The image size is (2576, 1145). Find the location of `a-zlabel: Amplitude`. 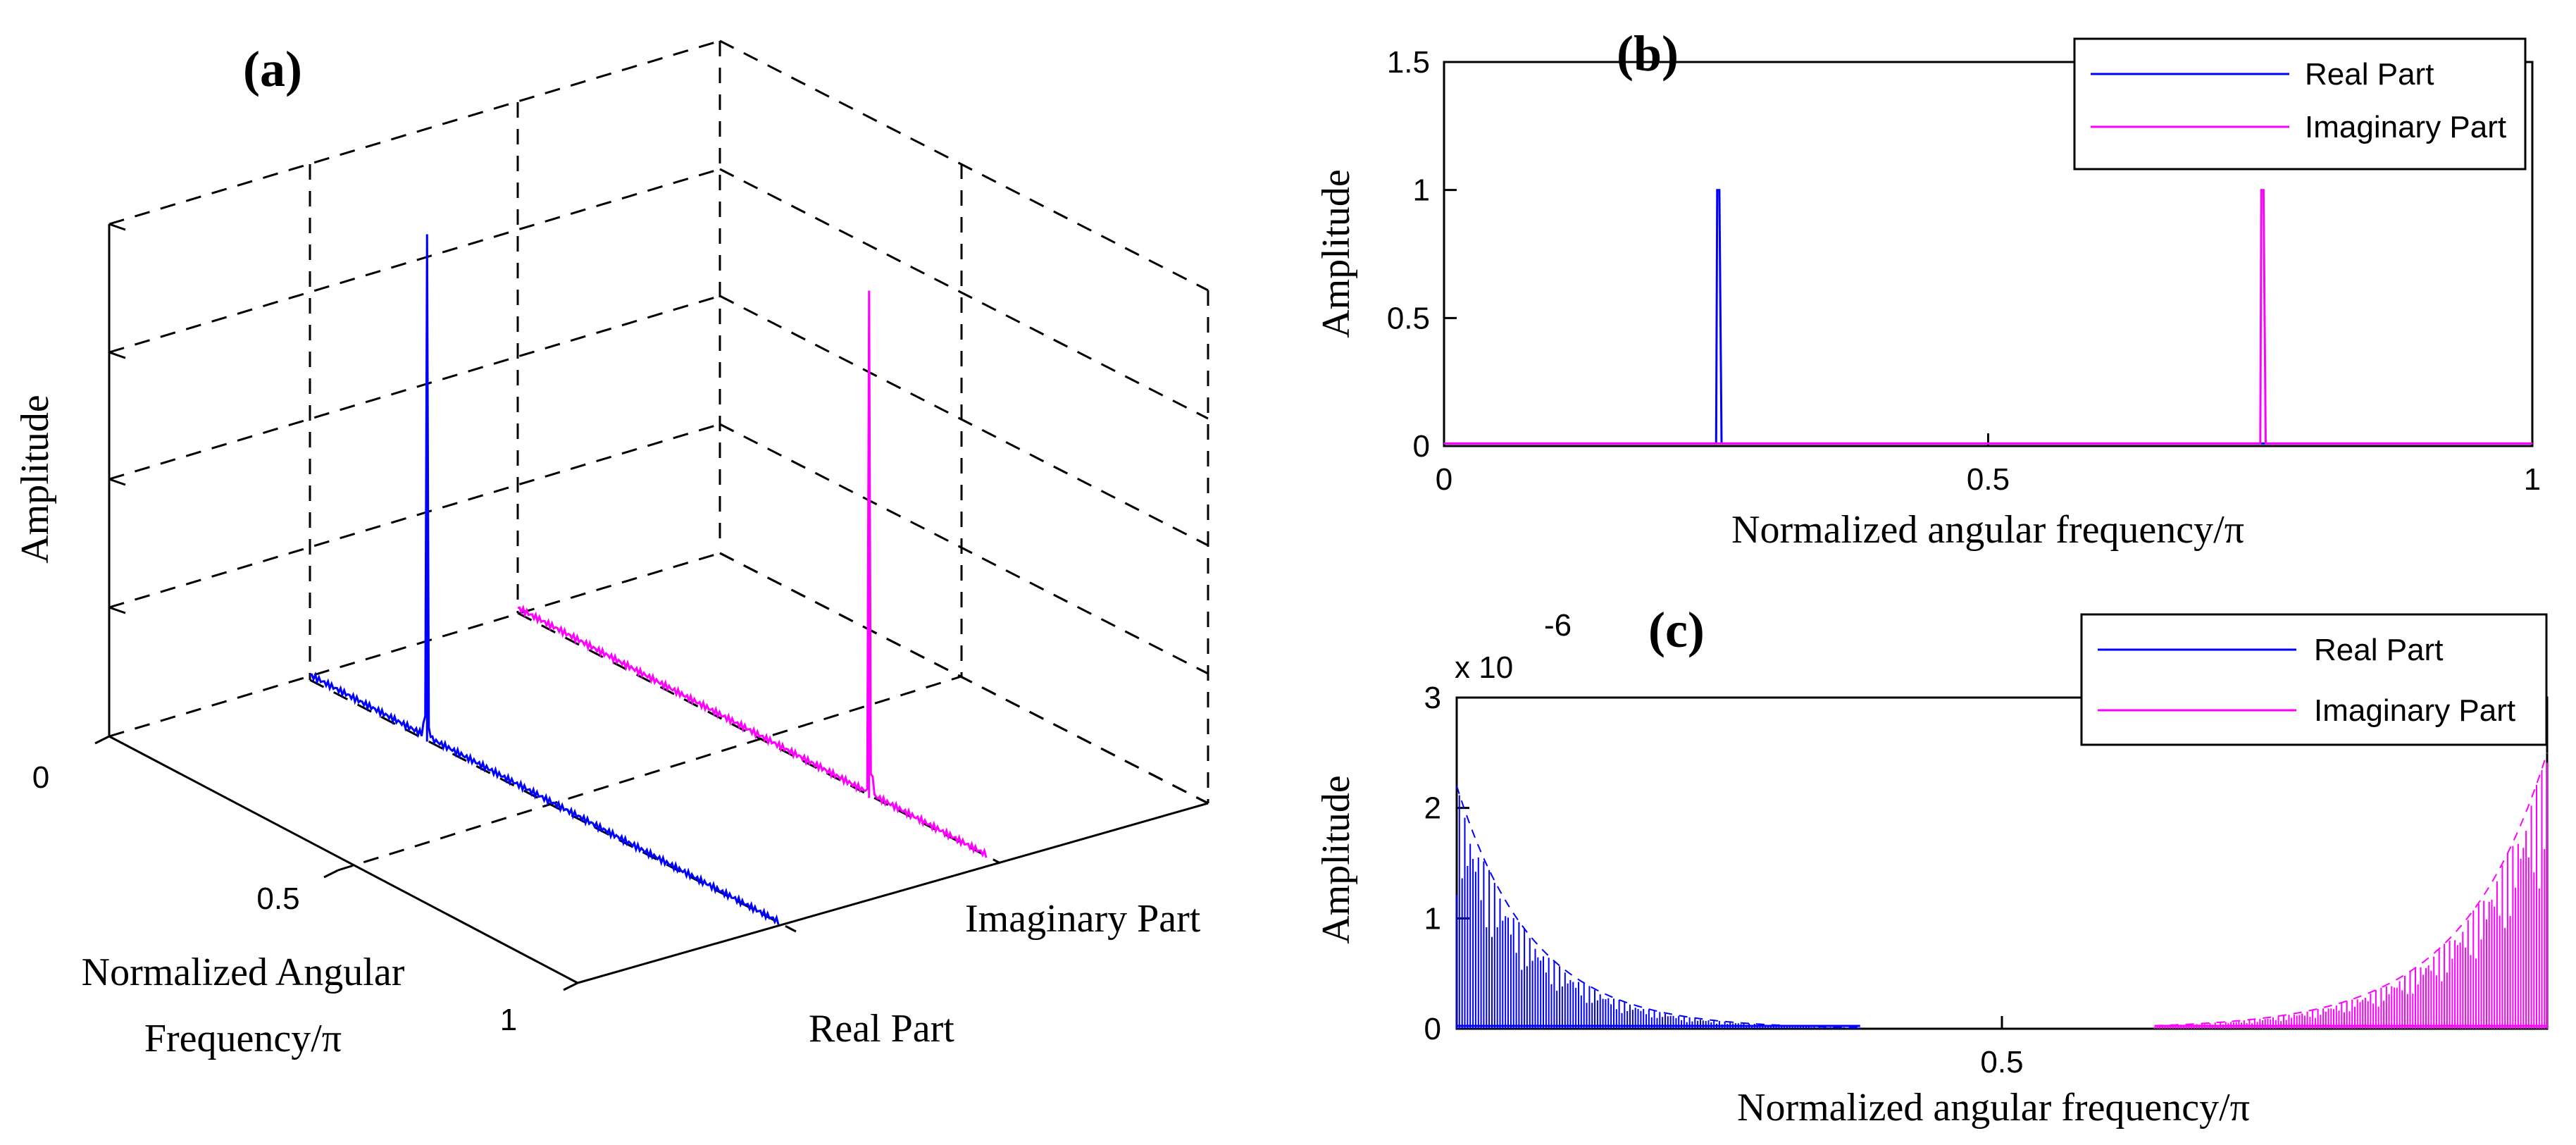

a-zlabel: Amplitude is located at coordinates (35, 480).